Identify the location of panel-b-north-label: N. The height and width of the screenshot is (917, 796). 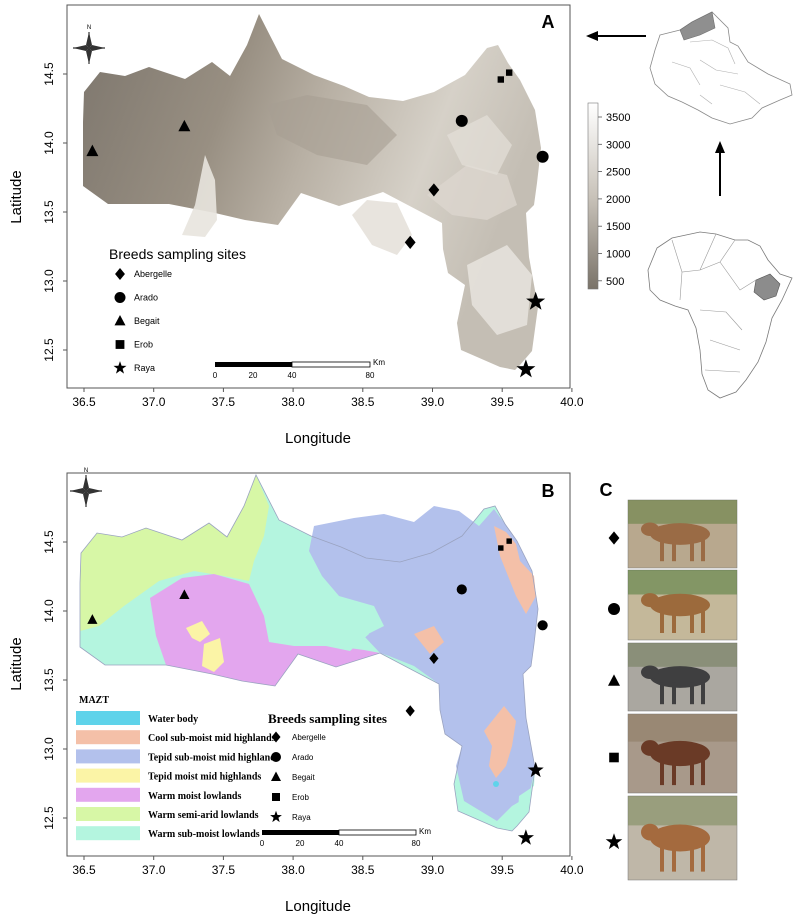
(86, 471).